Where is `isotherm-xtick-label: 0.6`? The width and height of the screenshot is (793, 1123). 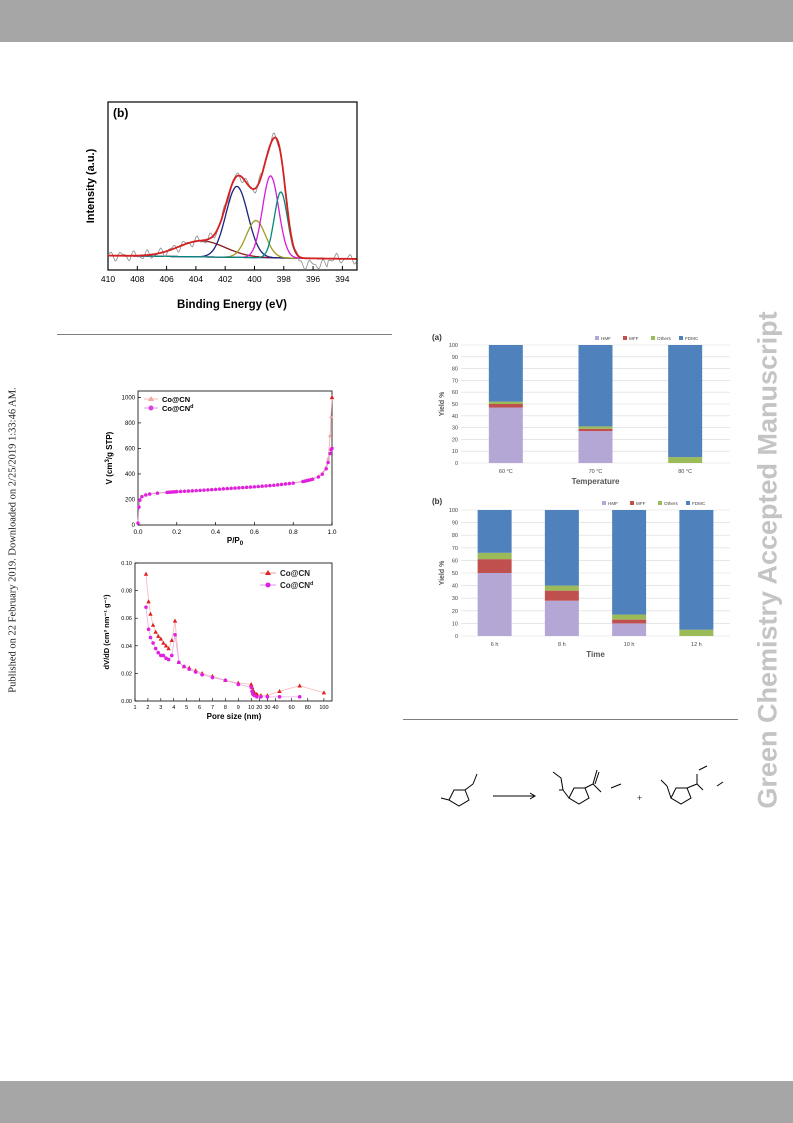
isotherm-xtick-label: 0.6 is located at coordinates (254, 532).